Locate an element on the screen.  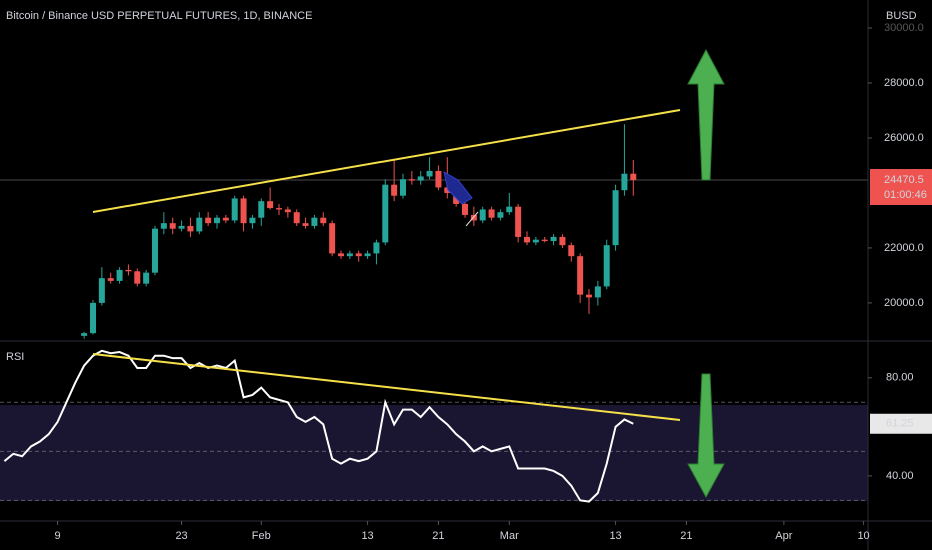
y-tick-label: 20000.0 is located at coordinates (904, 303).